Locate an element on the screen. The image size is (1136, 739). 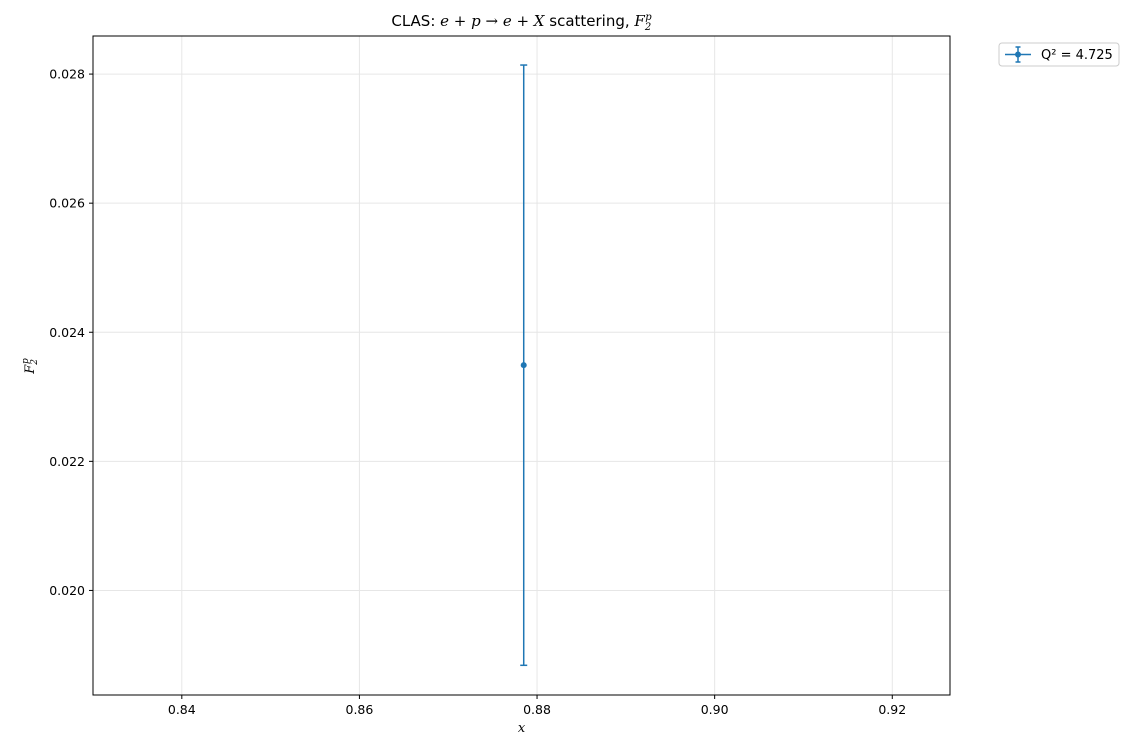
y-tick-label: 0.028 is located at coordinates (67, 74).